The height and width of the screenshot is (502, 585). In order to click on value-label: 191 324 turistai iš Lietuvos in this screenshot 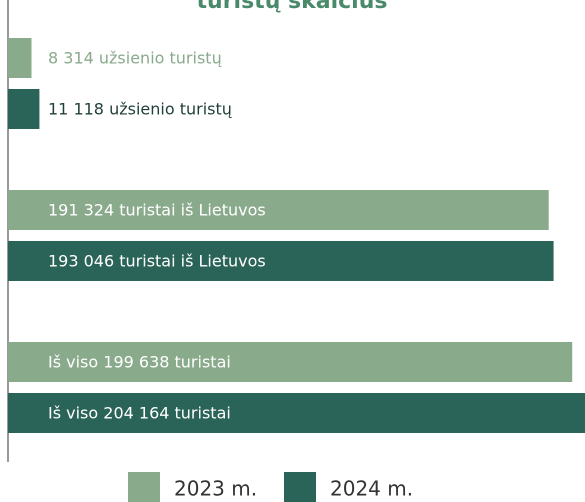, I will do `click(157, 210)`.